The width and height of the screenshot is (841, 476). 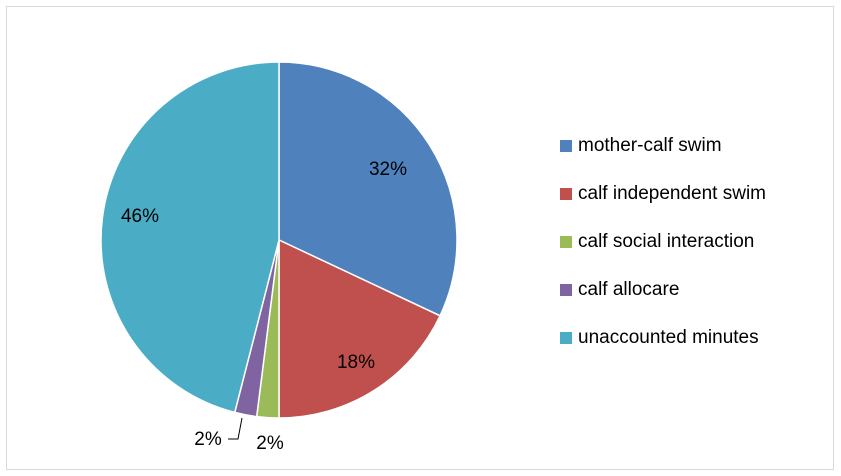 What do you see at coordinates (566, 146) in the screenshot?
I see `legend-swatch-mother-calf-swim` at bounding box center [566, 146].